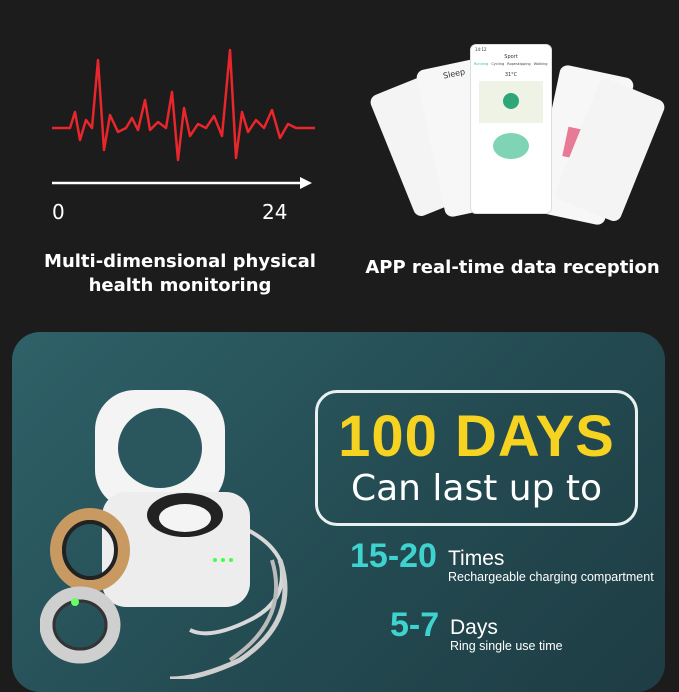 The image size is (679, 692). I want to click on sport-illustration, so click(511, 102).